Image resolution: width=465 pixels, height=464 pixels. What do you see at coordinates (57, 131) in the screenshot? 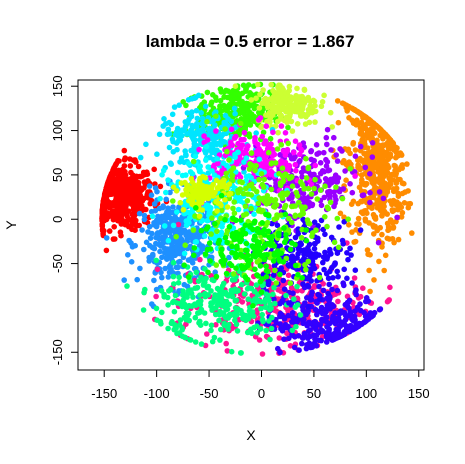
I see `y-tick-label: 100` at bounding box center [57, 131].